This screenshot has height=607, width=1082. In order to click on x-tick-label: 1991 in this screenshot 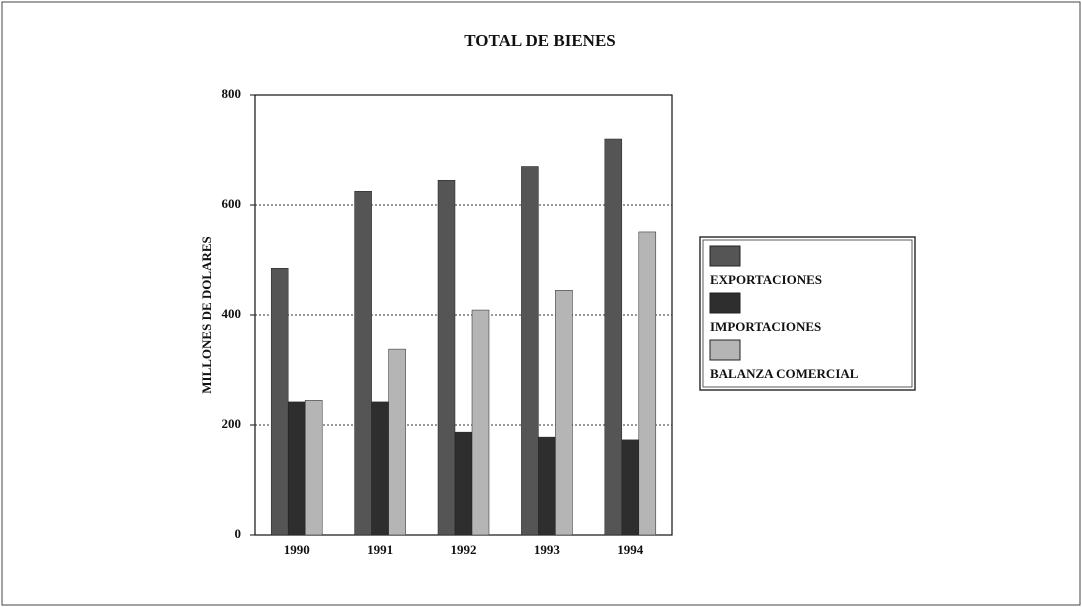, I will do `click(380, 549)`.